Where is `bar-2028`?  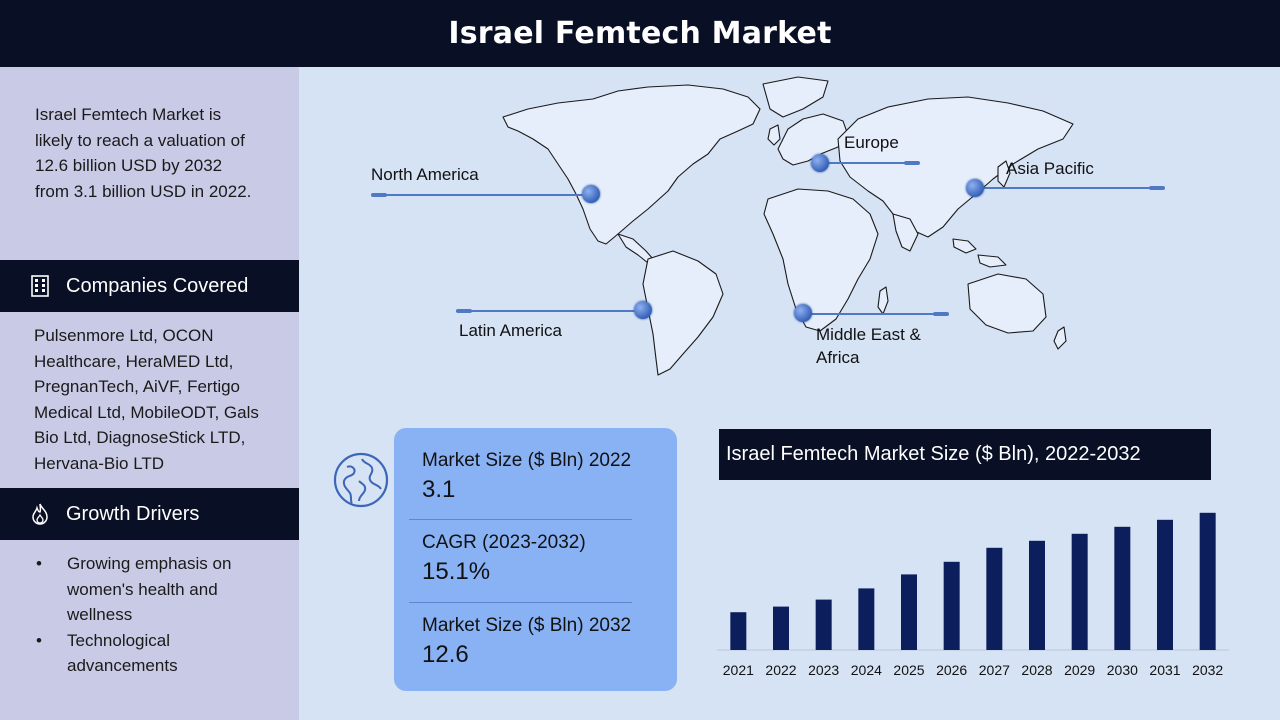
bar-2028 is located at coordinates (1037, 595).